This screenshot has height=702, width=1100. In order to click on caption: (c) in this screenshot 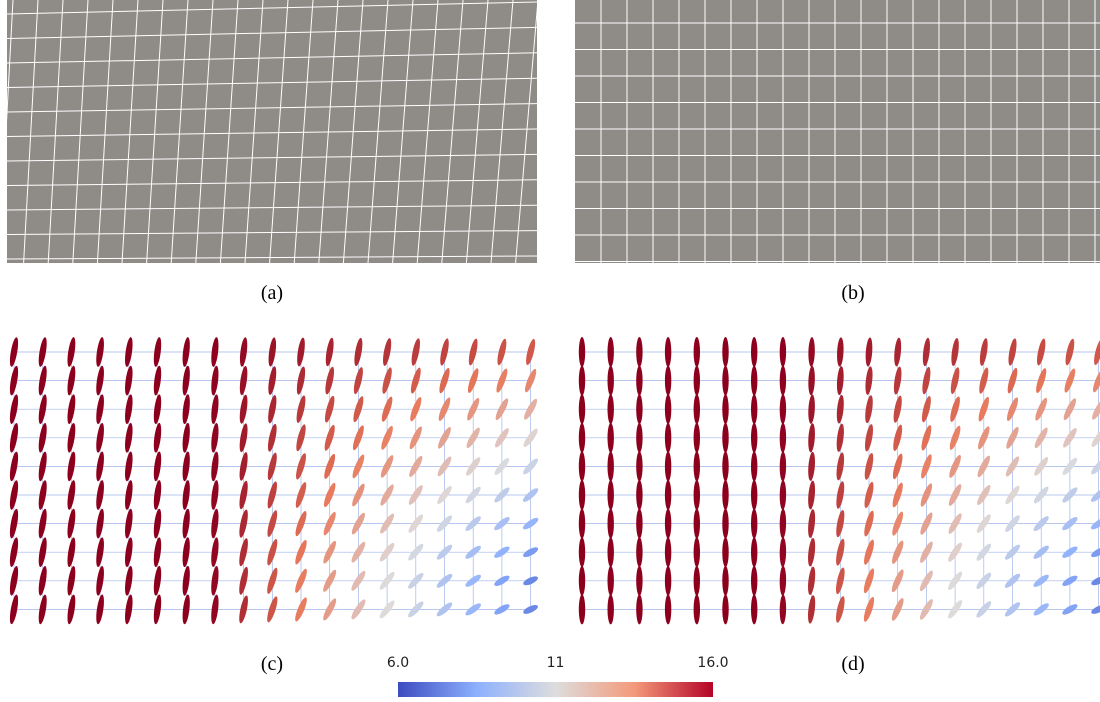, I will do `click(272, 664)`.